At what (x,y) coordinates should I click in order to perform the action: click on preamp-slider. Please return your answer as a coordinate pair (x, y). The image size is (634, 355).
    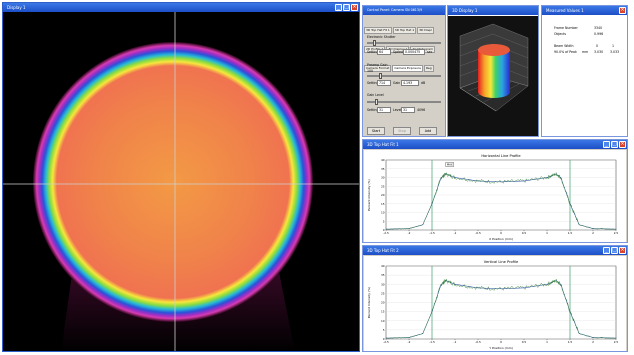
    Looking at the image, I should click on (404, 76).